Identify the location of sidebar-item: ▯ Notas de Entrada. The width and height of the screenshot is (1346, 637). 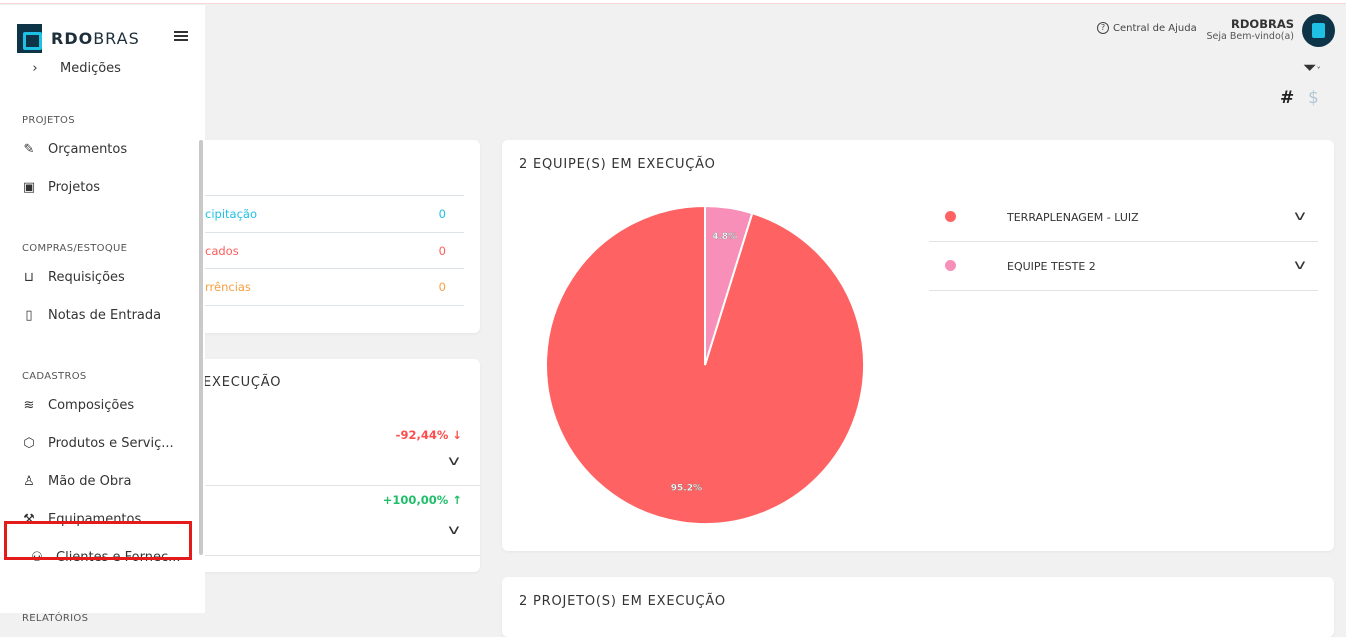
(91, 315).